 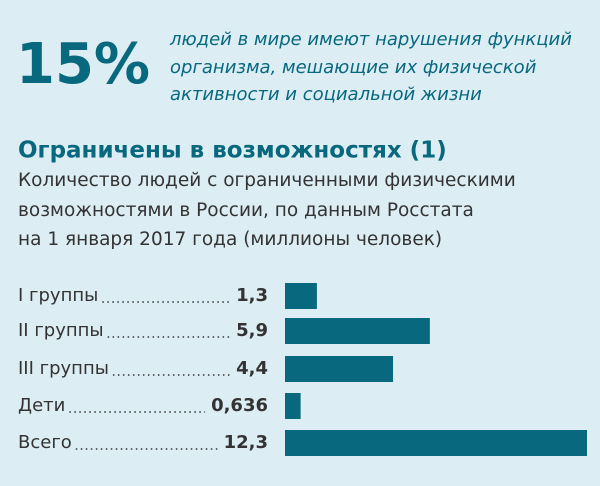 What do you see at coordinates (239, 405) in the screenshot?
I see `value-label: 0,636` at bounding box center [239, 405].